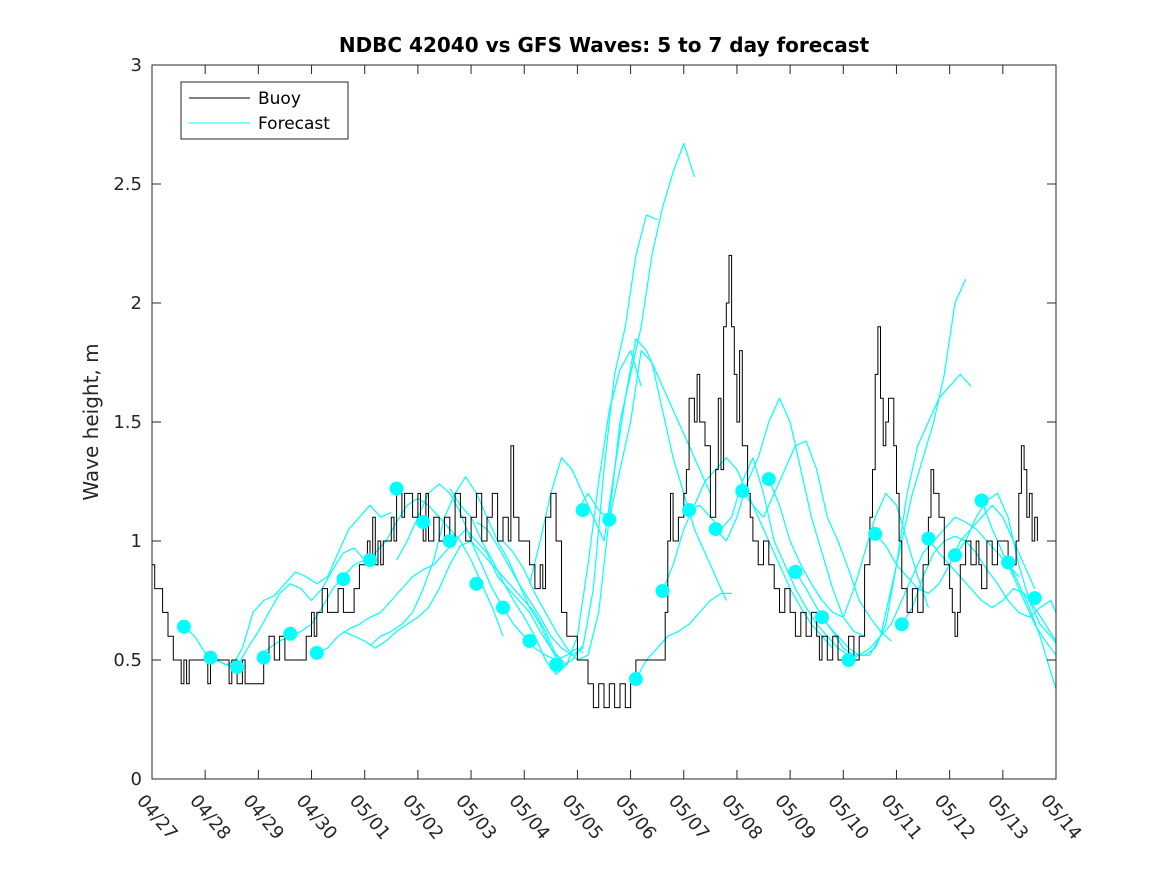 The width and height of the screenshot is (1167, 875). Describe the element at coordinates (127, 184) in the screenshot. I see `y-tick-label: 2.5` at that location.